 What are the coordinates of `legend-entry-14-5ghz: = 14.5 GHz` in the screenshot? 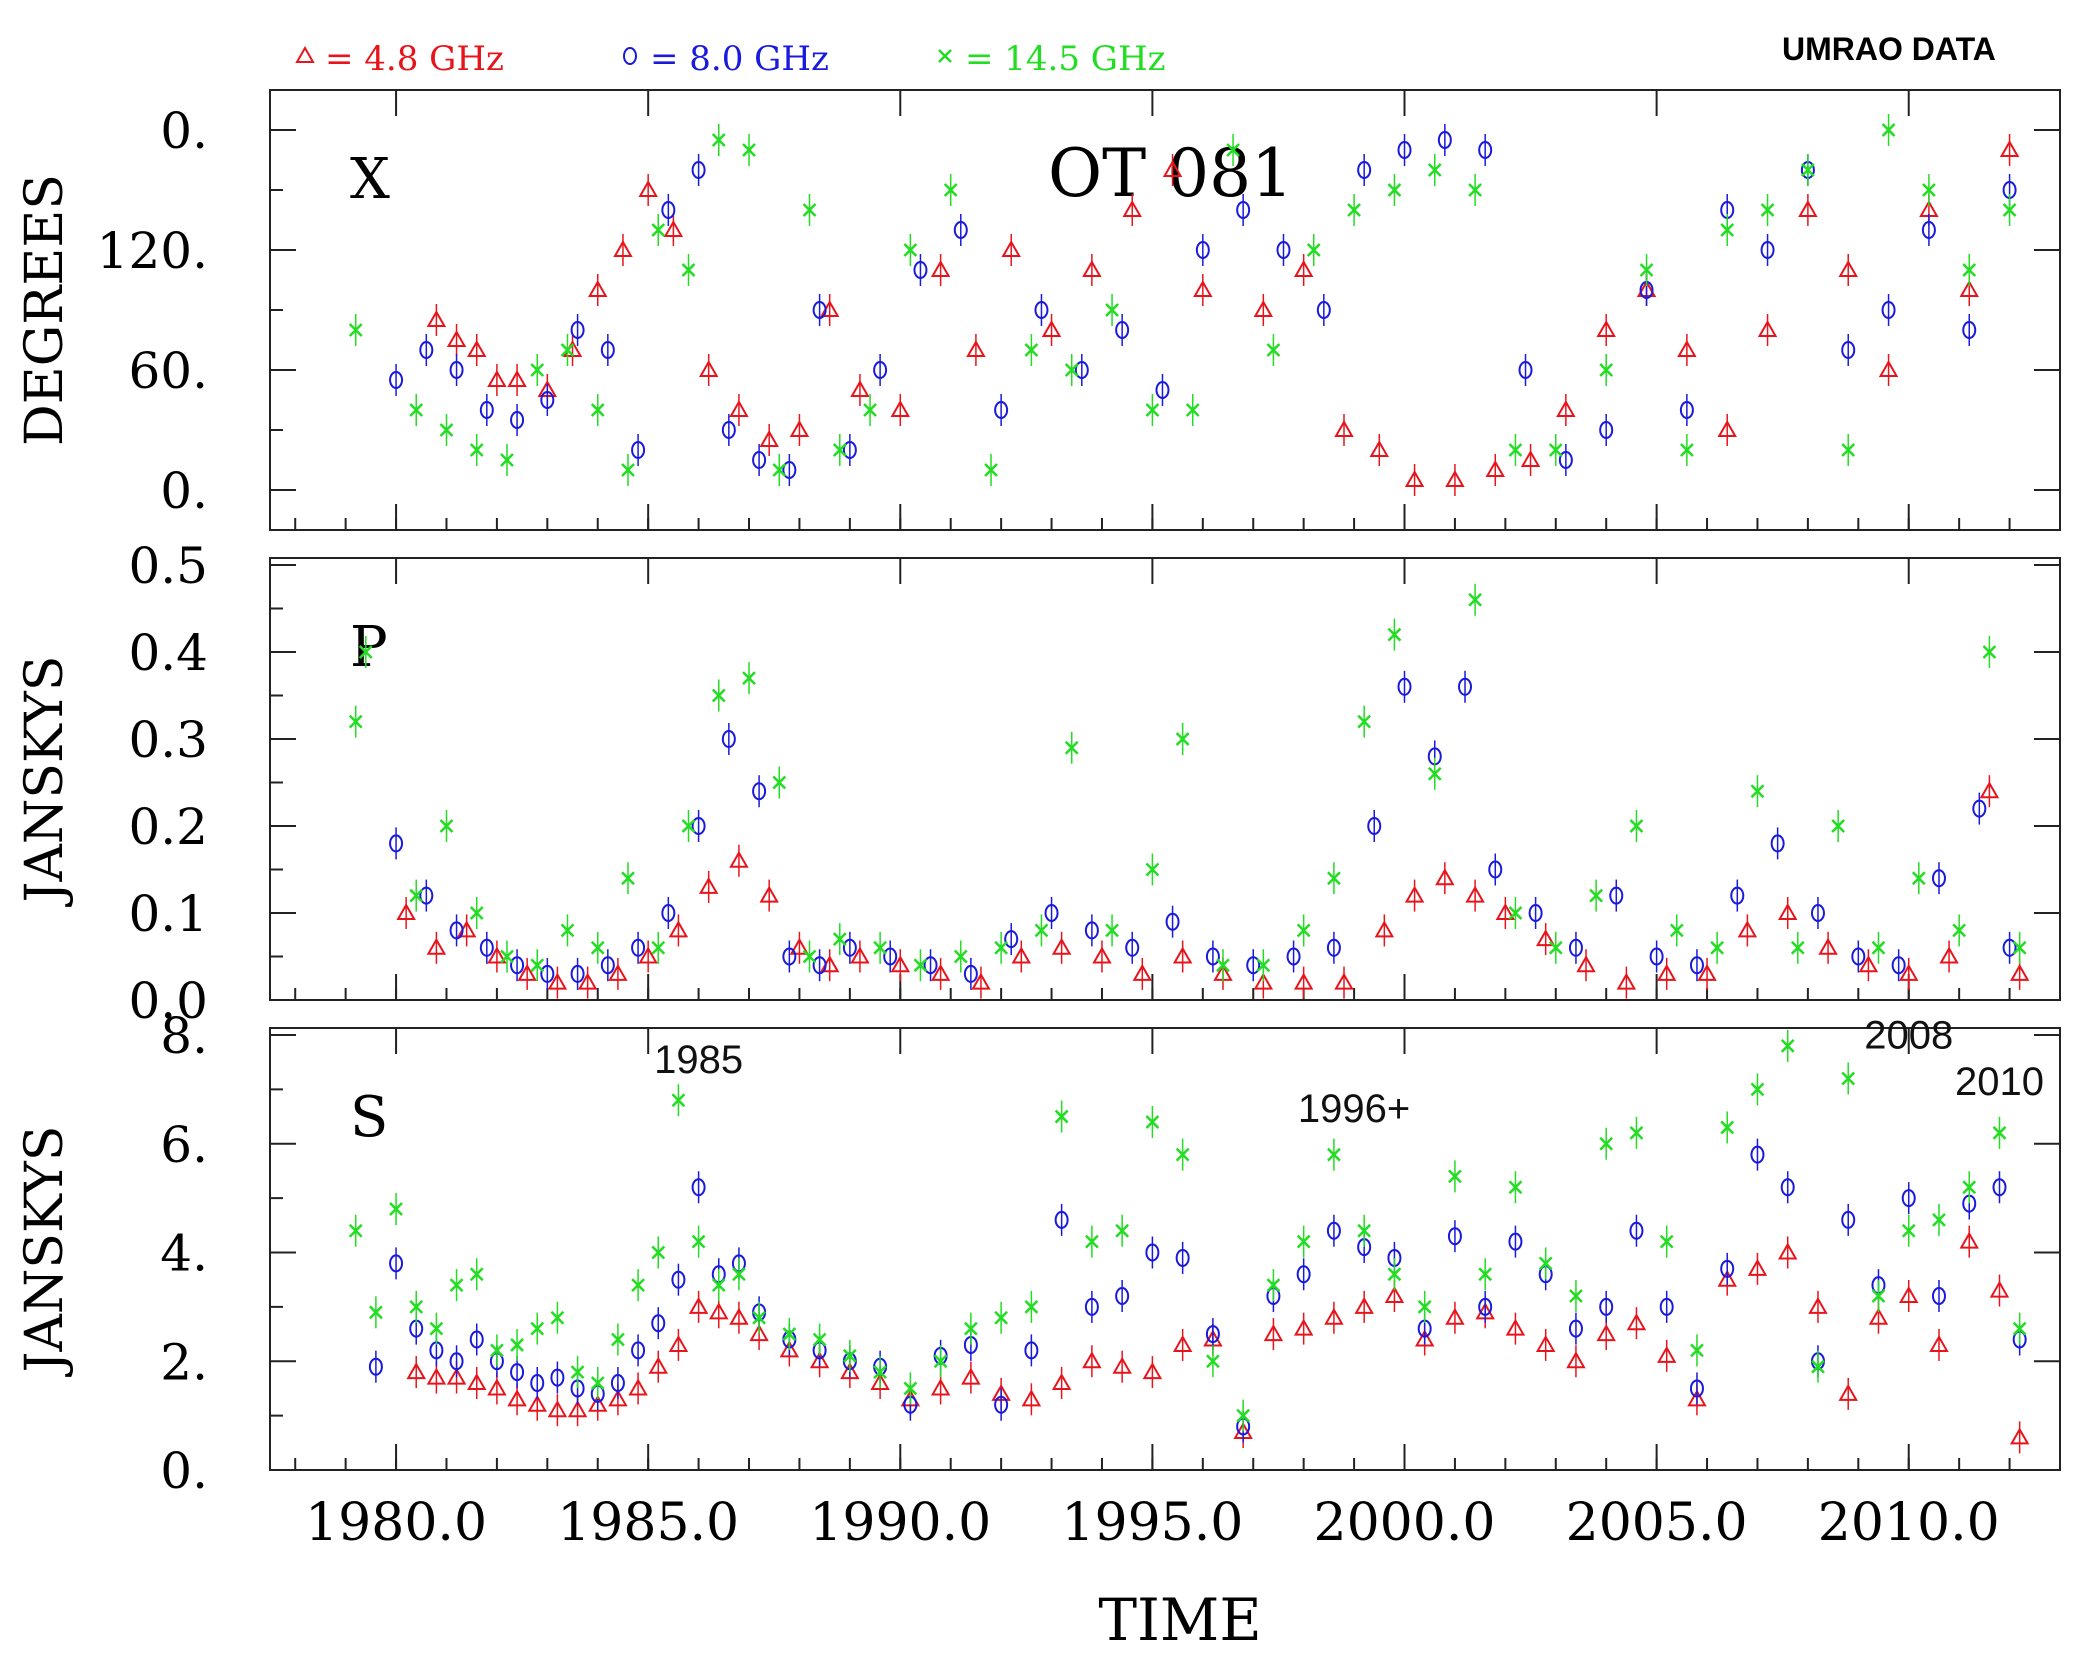 It's located at (1052, 59).